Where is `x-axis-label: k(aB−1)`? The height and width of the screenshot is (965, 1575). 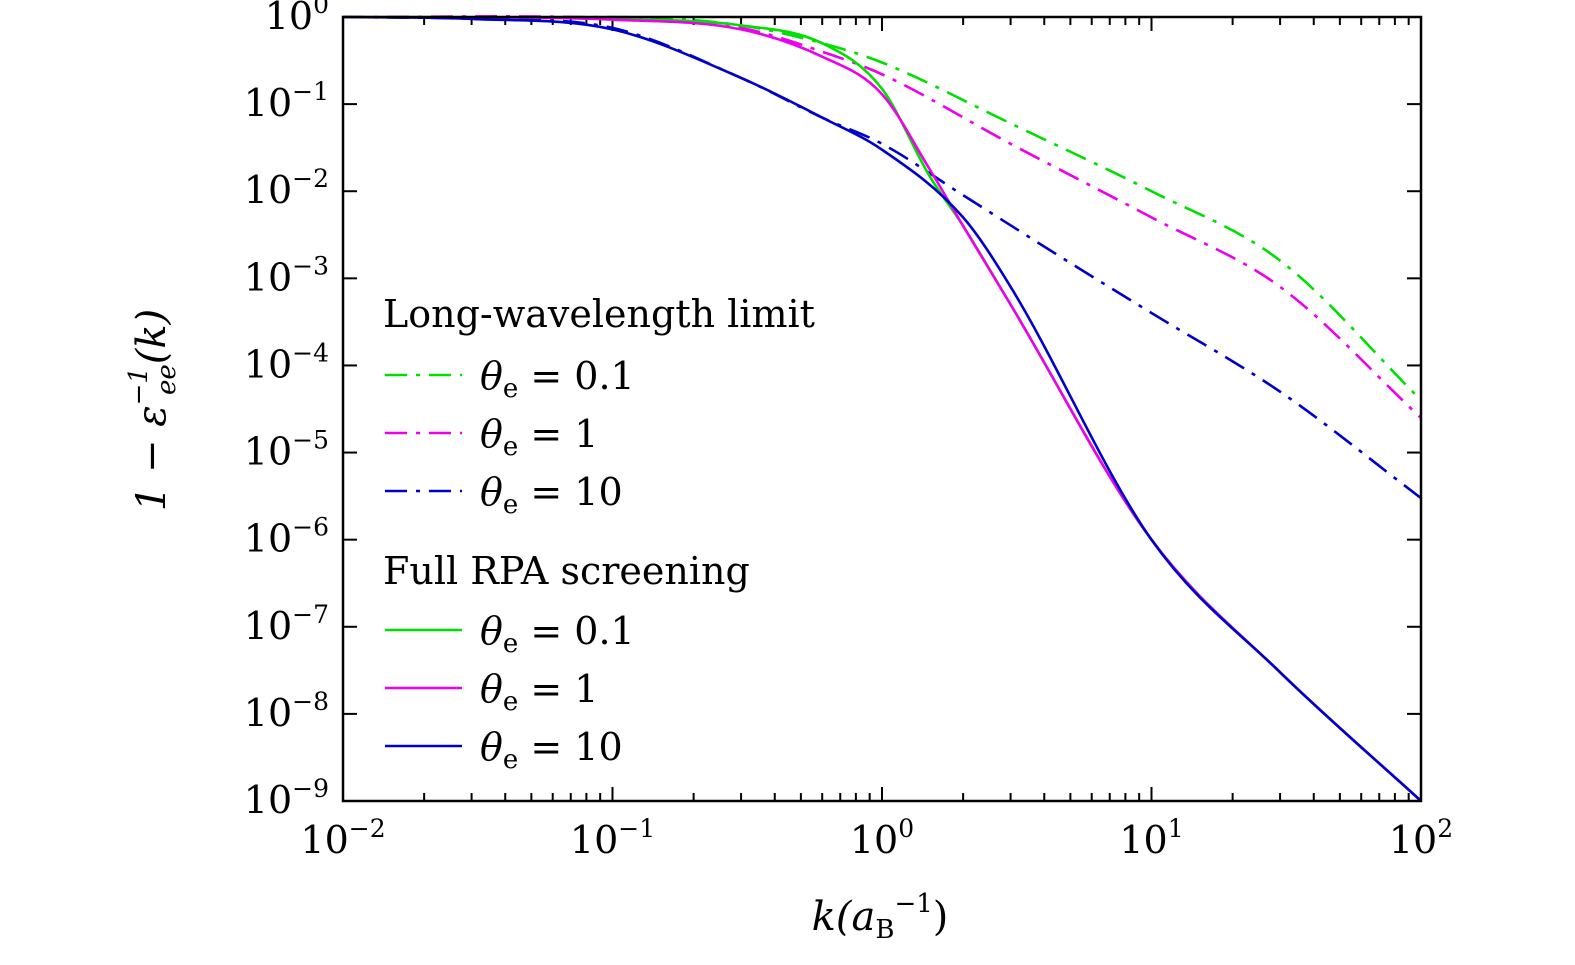 x-axis-label: k(aB−1) is located at coordinates (880, 917).